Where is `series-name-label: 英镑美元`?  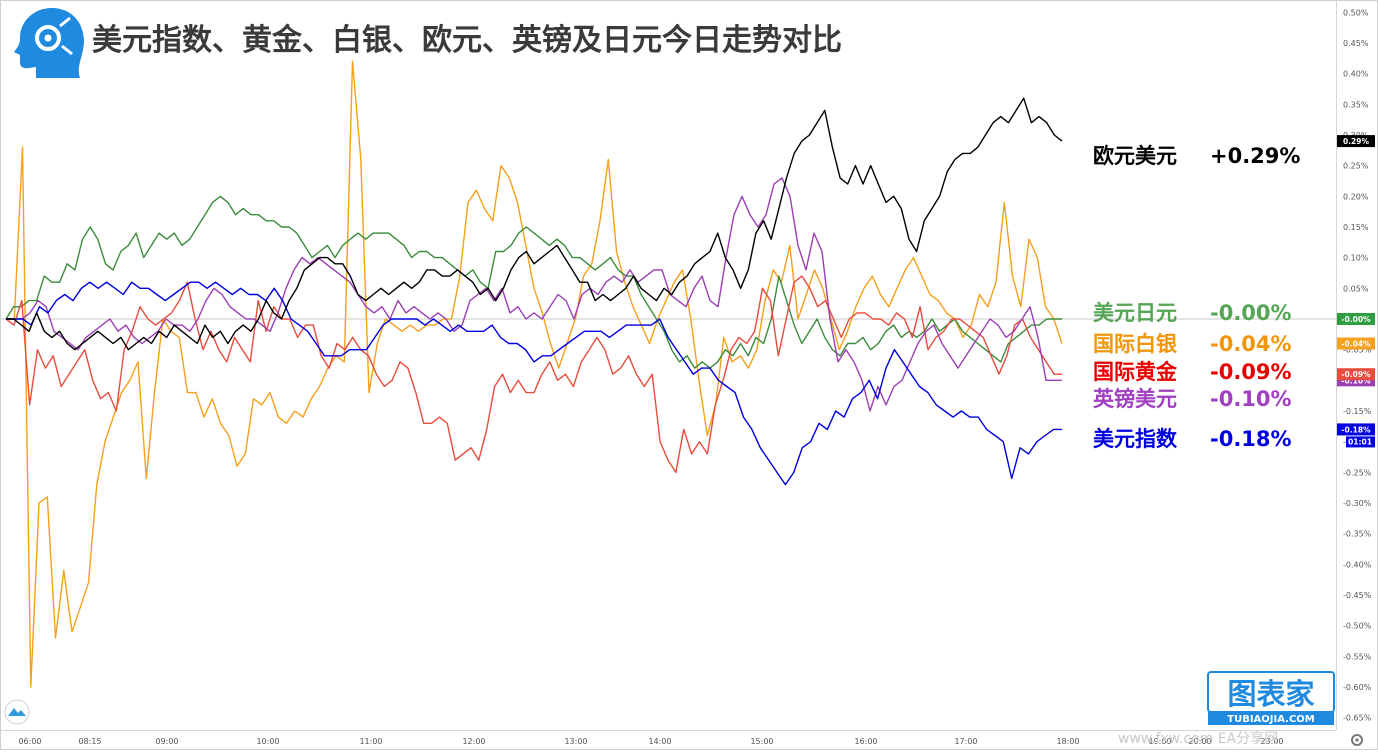
series-name-label: 英镑美元 is located at coordinates (1135, 399).